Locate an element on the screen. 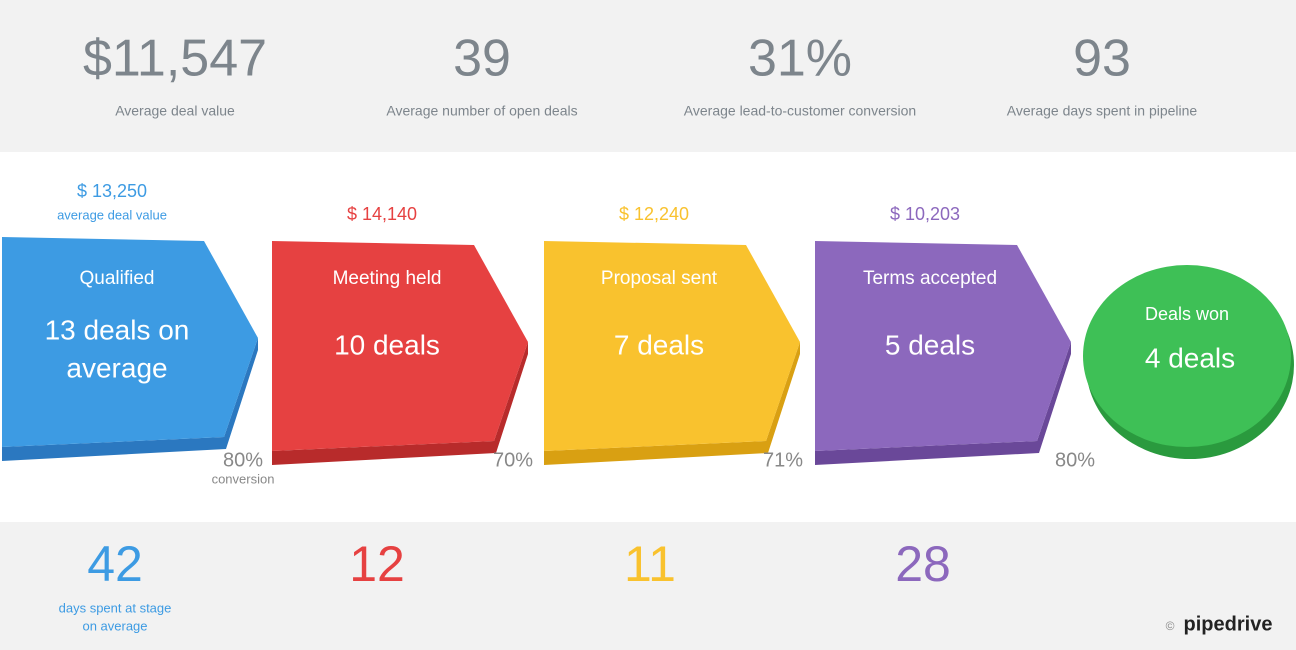 This screenshot has height=650, width=1296. stage-deals: 13 deals on is located at coordinates (117, 329).